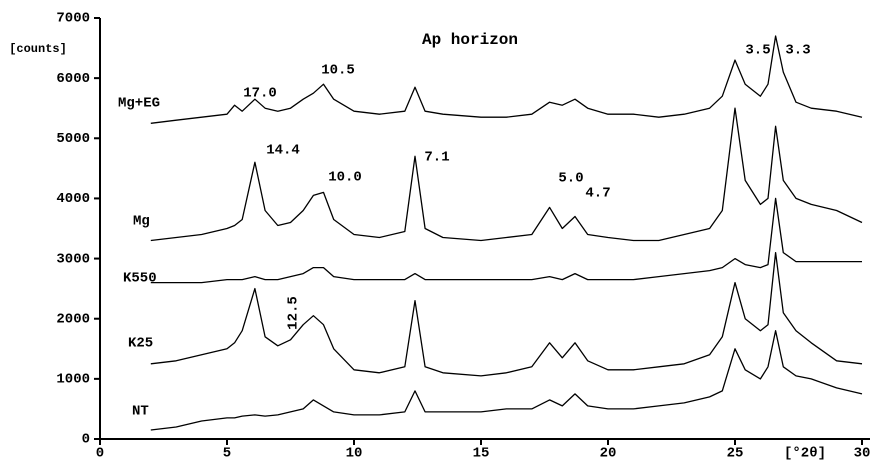 This screenshot has height=461, width=870. Describe the element at coordinates (470, 40) in the screenshot. I see `chart-title: Ap horizon` at that location.